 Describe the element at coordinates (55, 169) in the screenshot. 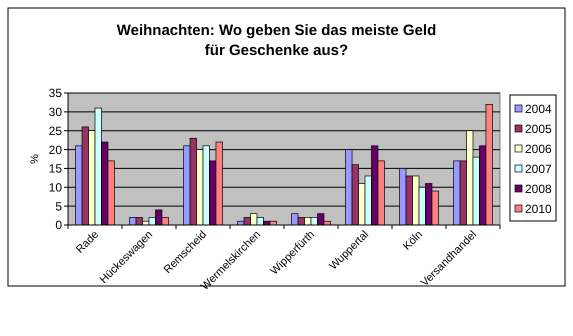

I see `y-tick-label: 15` at that location.